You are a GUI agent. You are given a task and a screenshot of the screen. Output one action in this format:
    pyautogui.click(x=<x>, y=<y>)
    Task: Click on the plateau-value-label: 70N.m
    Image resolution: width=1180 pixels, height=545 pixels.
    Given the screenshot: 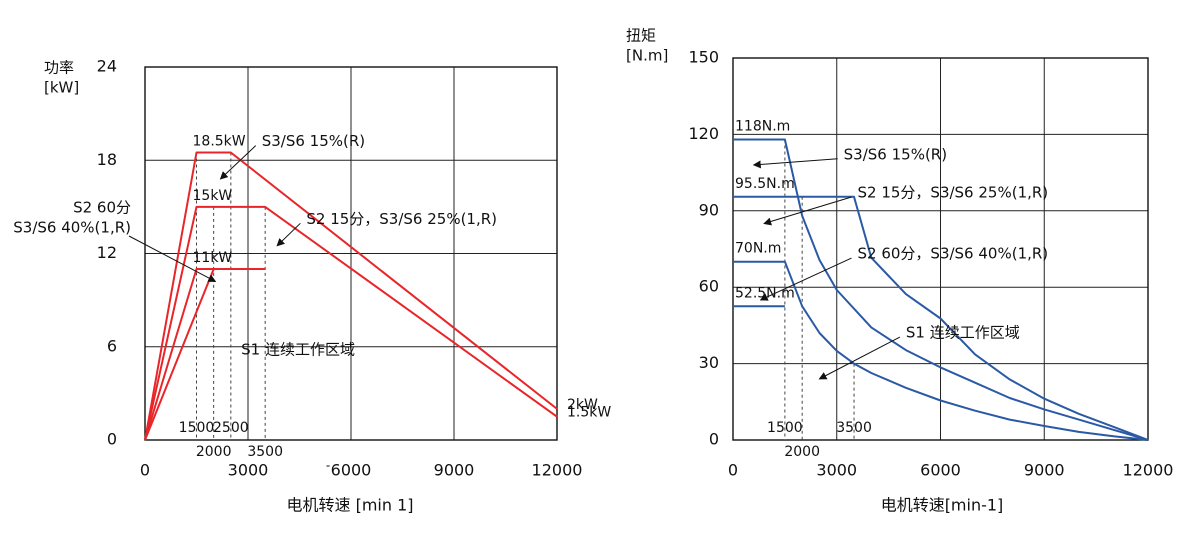 What is the action you would take?
    pyautogui.click(x=758, y=249)
    